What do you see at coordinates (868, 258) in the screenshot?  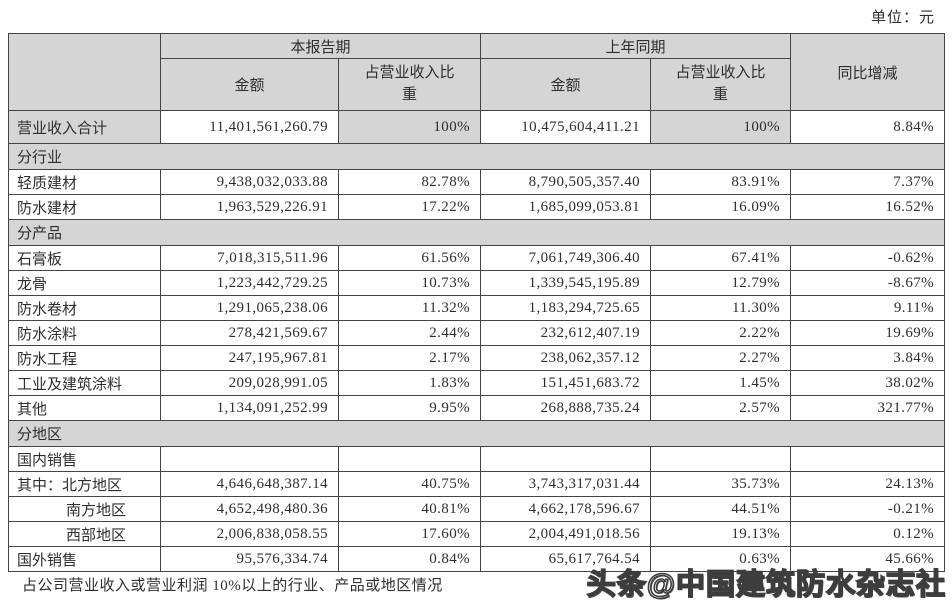 I see `yoy-cell: -0.62%` at bounding box center [868, 258].